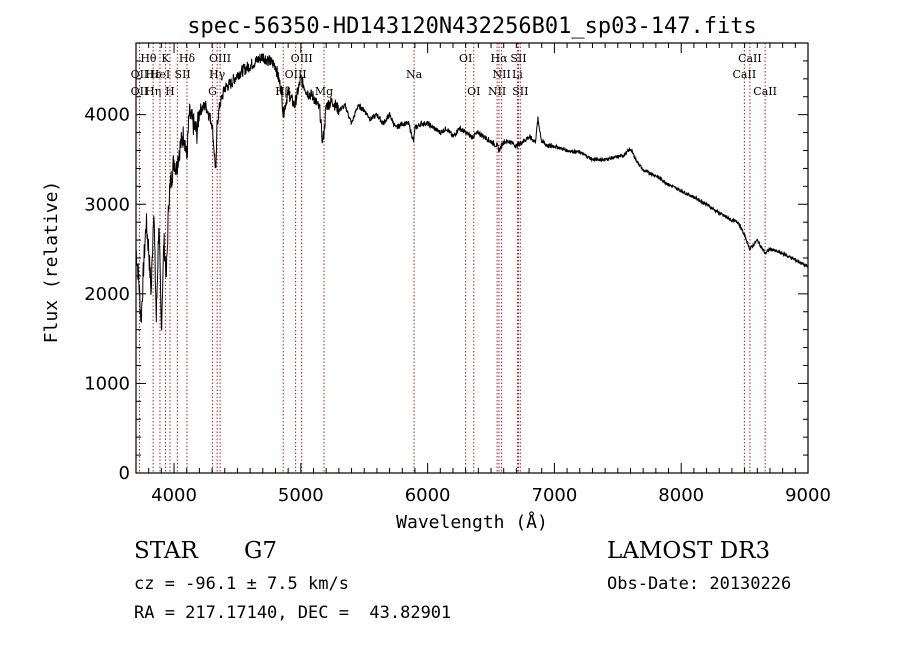 Image resolution: width=900 pixels, height=649 pixels. Describe the element at coordinates (808, 495) in the screenshot. I see `x-tick-label: 9000` at that location.